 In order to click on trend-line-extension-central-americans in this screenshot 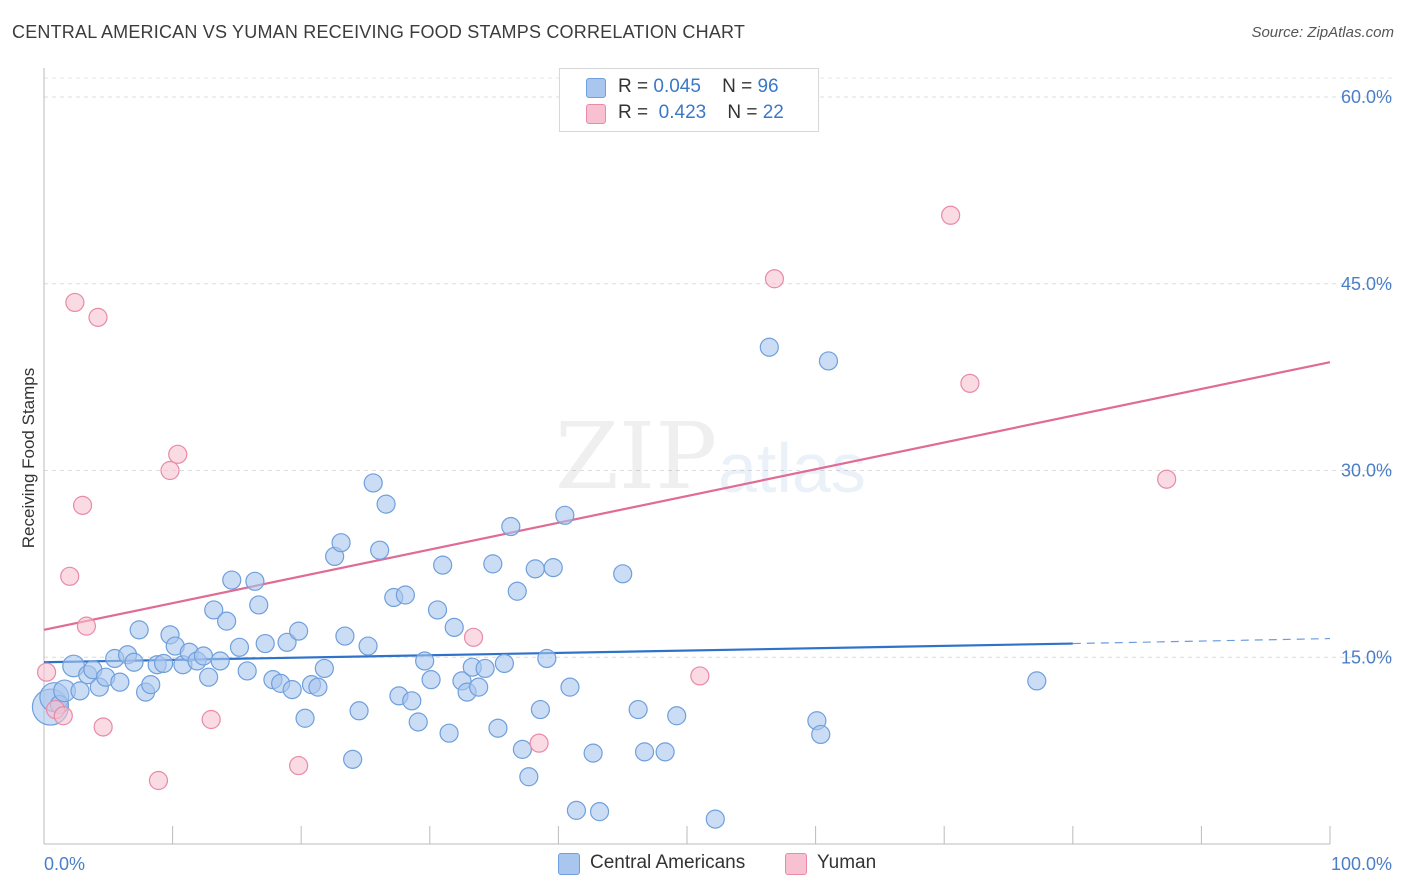, I will do `click(1201, 641)`.